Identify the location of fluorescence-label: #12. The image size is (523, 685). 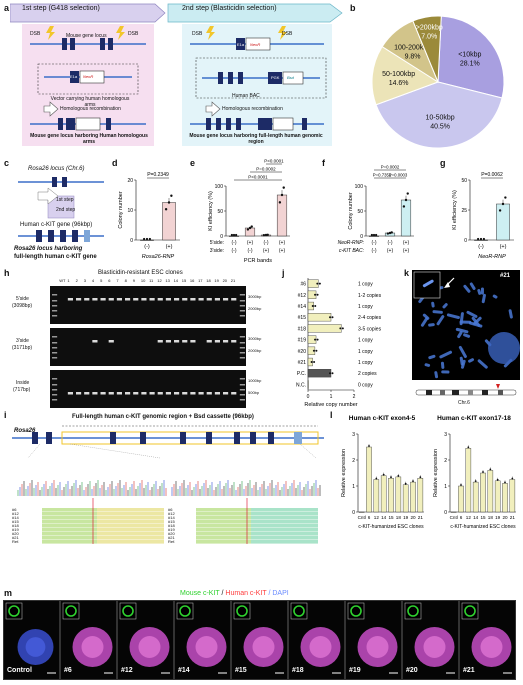
(127, 670).